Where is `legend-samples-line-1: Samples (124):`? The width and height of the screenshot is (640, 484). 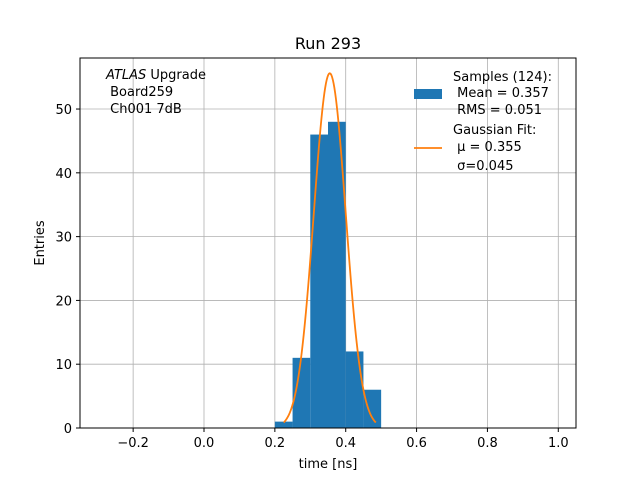 legend-samples-line-1: Samples (124): is located at coordinates (502, 77).